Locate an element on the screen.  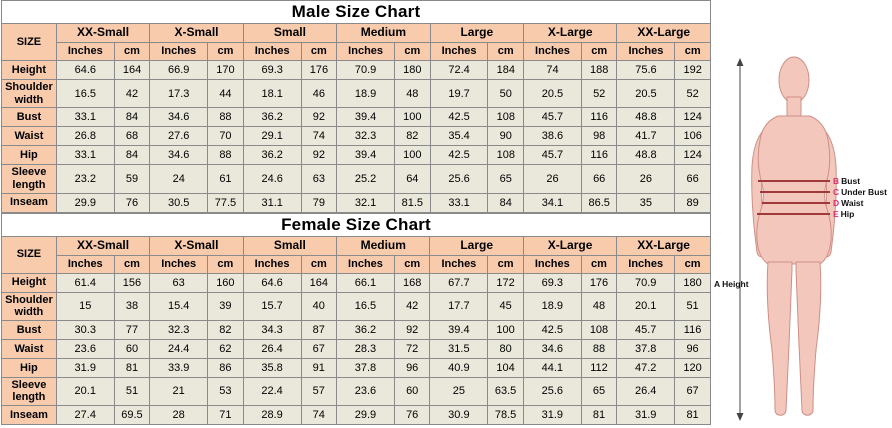
value-inches: 63 is located at coordinates (179, 282).